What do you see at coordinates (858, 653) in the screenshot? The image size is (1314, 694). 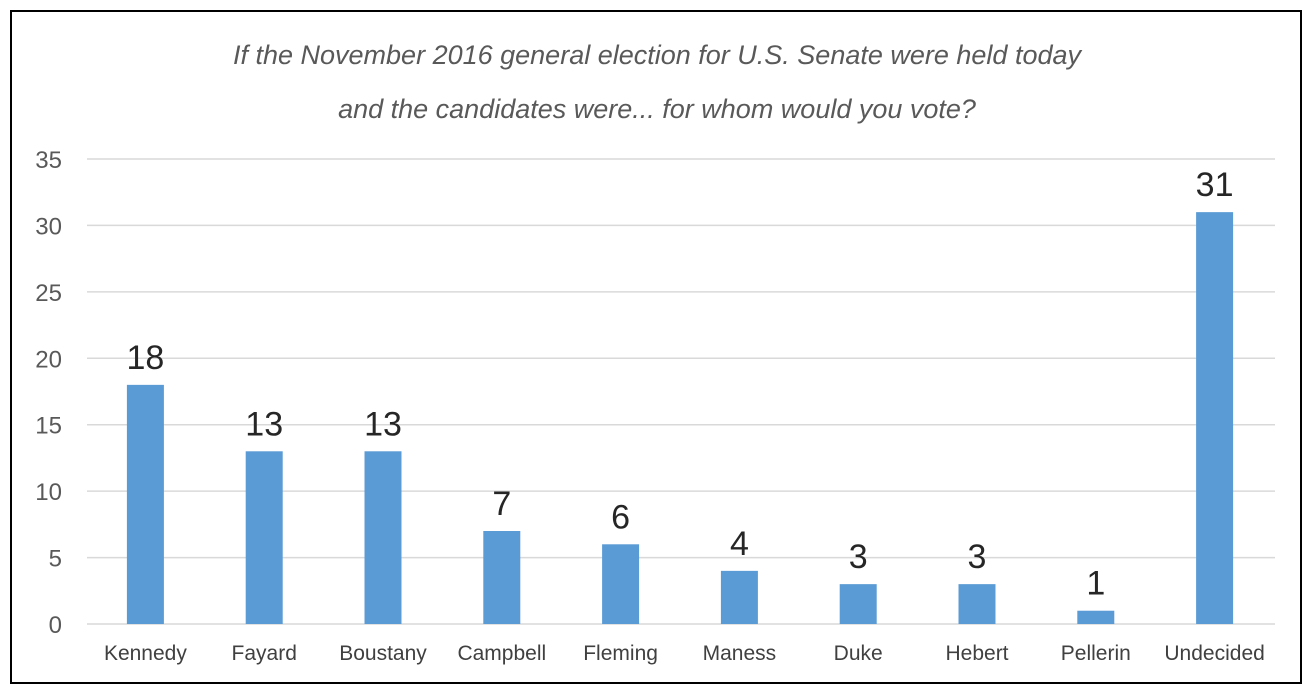 I see `category-label-duke: Duke` at bounding box center [858, 653].